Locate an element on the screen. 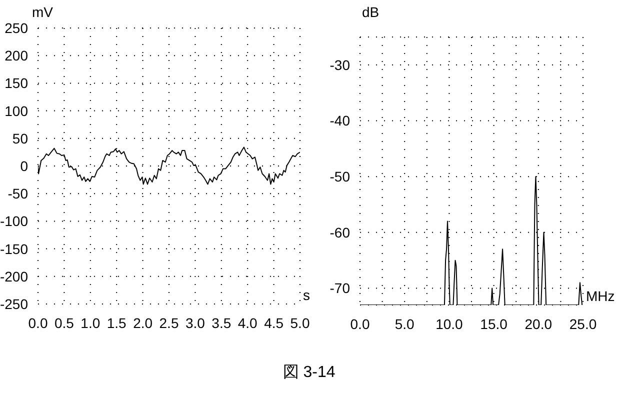 The width and height of the screenshot is (618, 400). x-tick-label: 20.0 is located at coordinates (538, 324).